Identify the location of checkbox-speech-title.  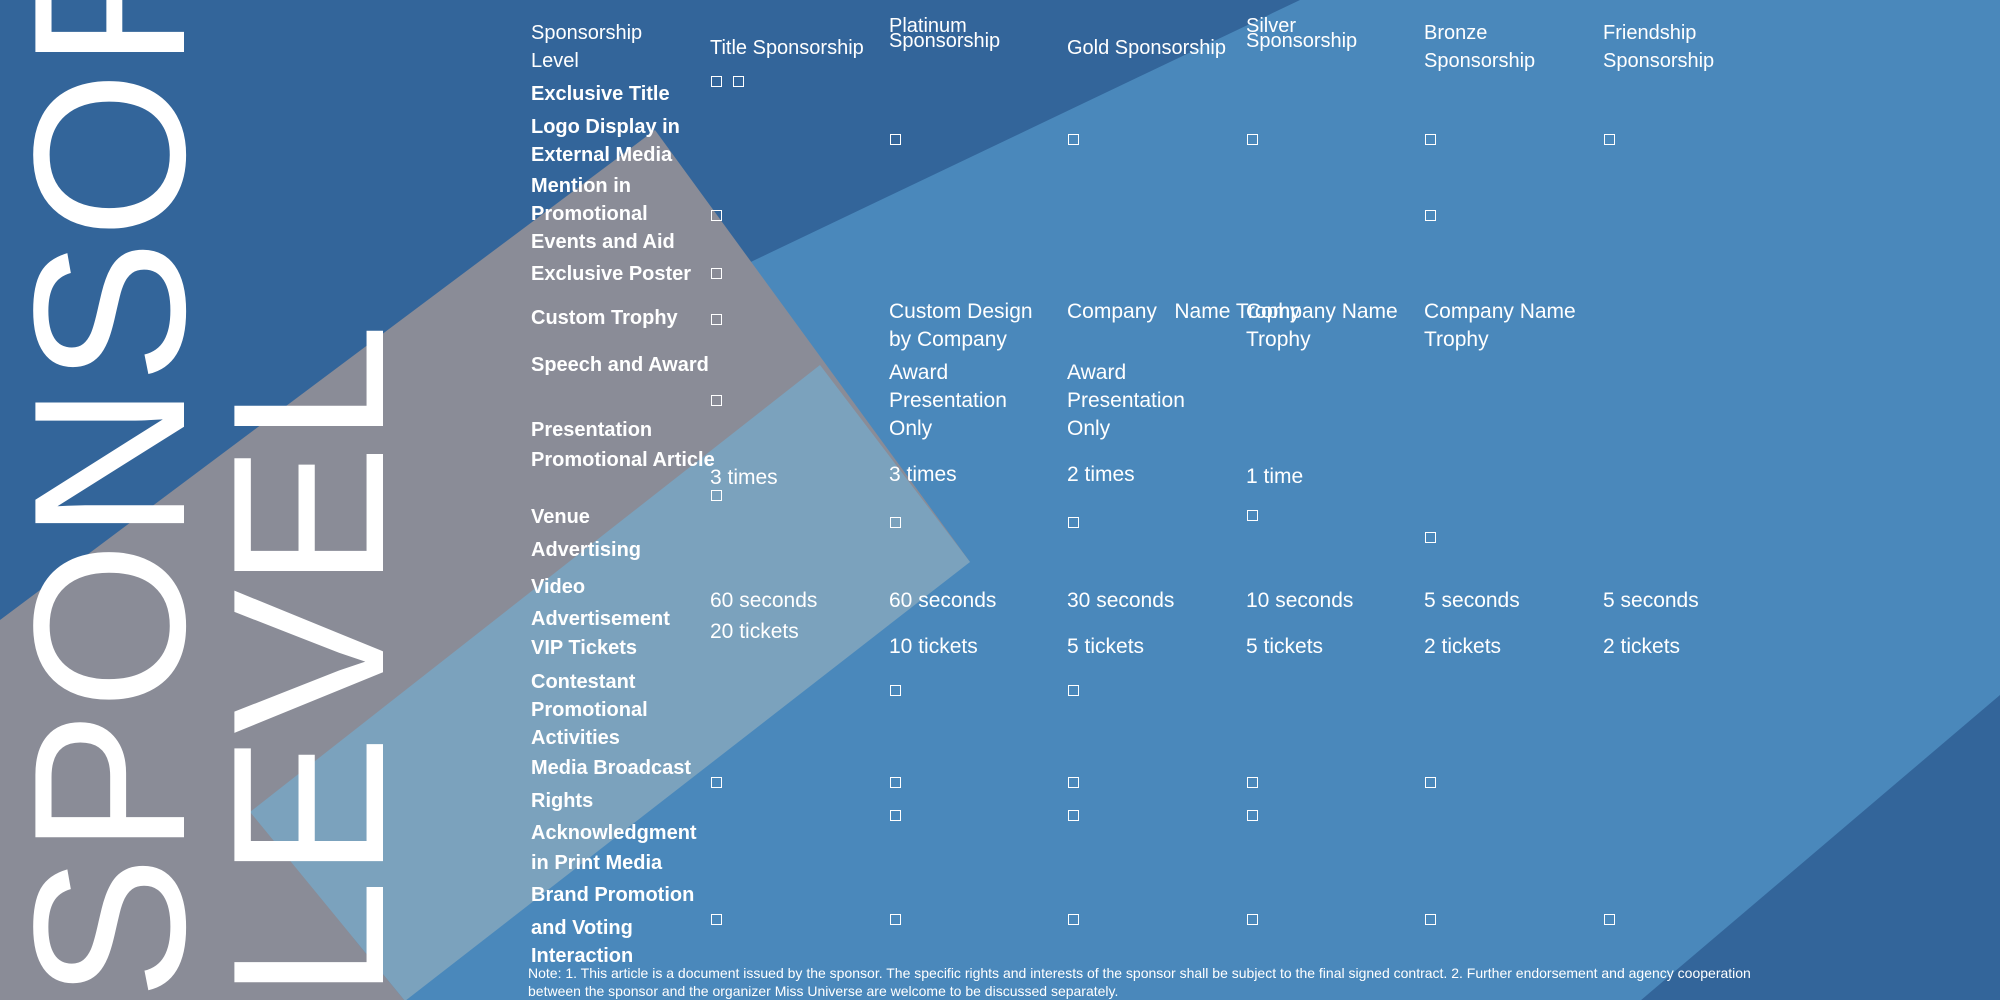
(716, 400).